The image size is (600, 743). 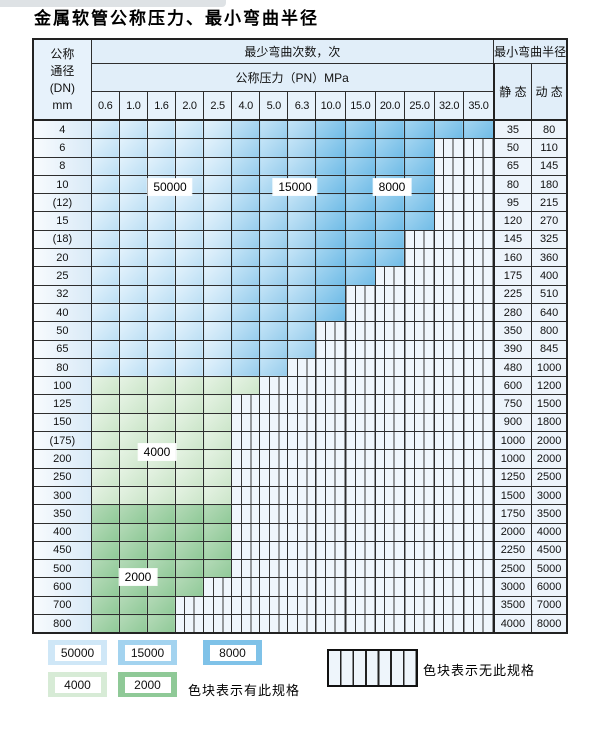 What do you see at coordinates (62, 221) in the screenshot?
I see `dn-cell: 15` at bounding box center [62, 221].